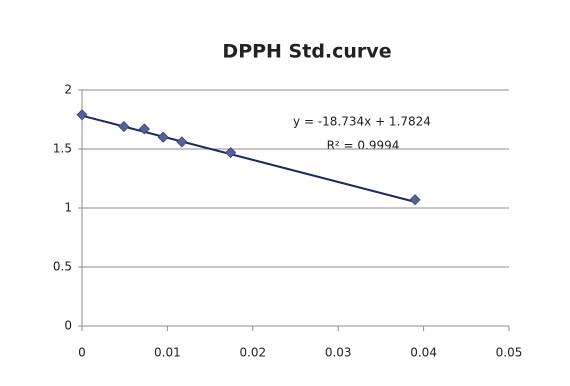 This screenshot has width=570, height=386. What do you see at coordinates (62, 149) in the screenshot?
I see `y-tick-label: 1.5` at bounding box center [62, 149].